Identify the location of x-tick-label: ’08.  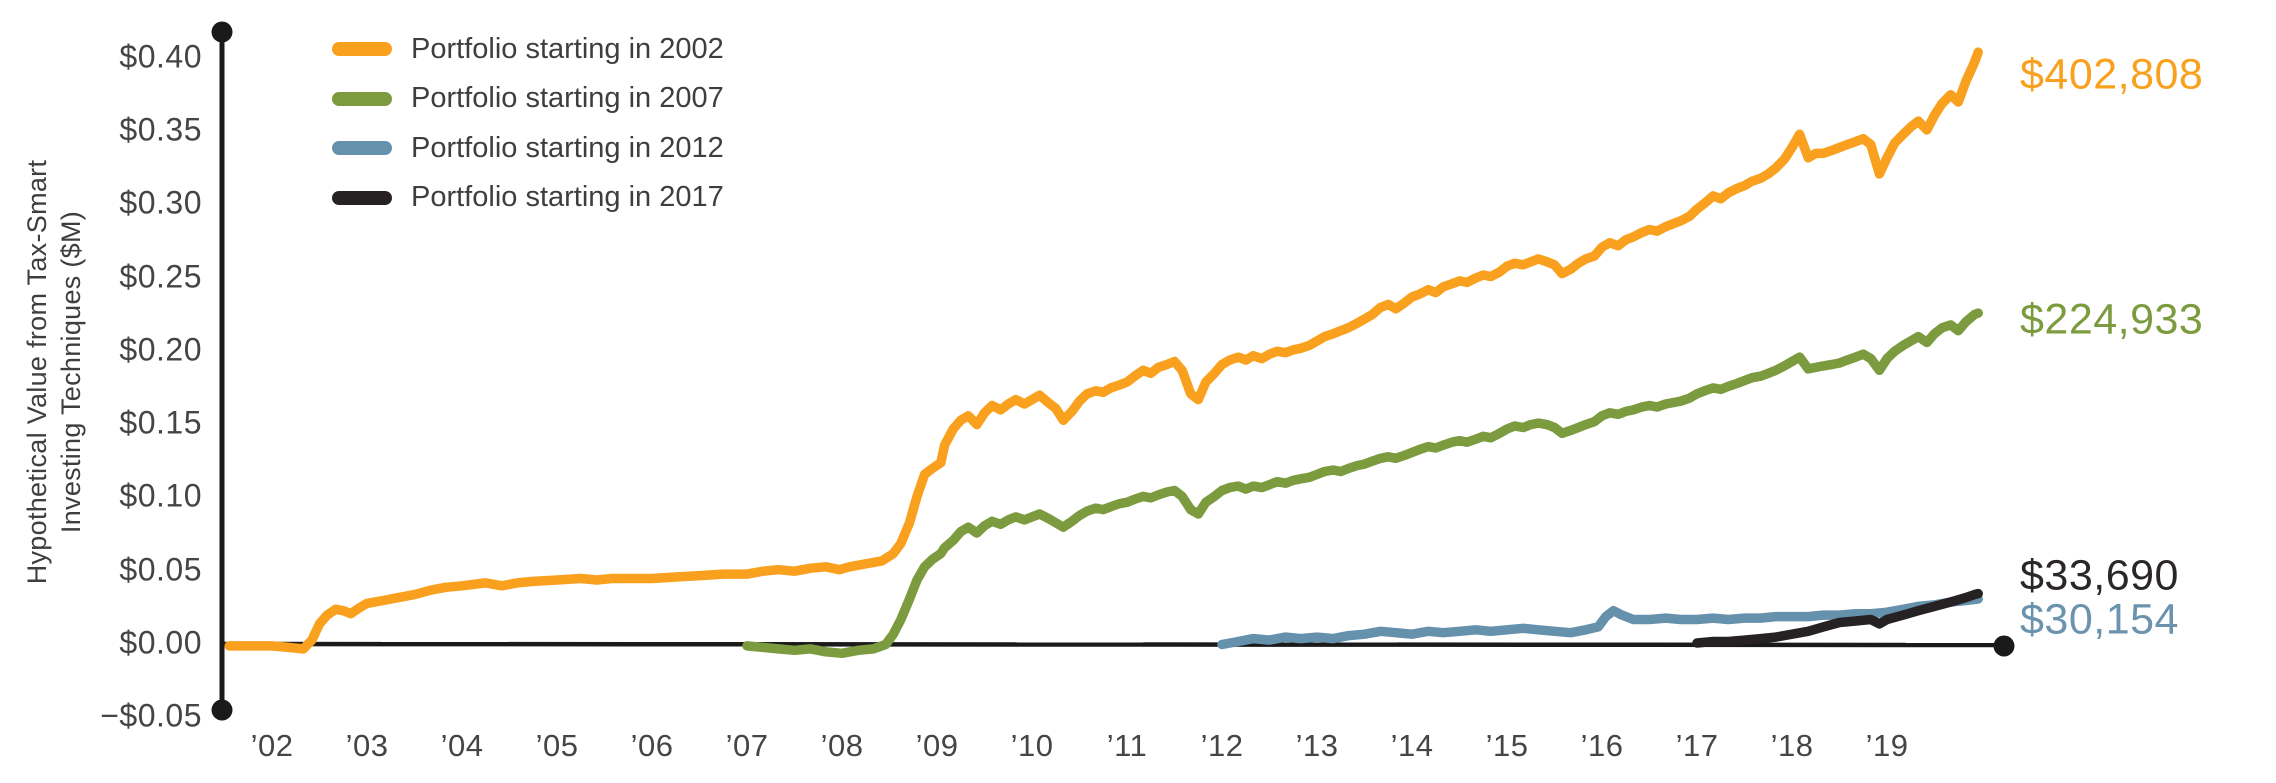
(842, 745).